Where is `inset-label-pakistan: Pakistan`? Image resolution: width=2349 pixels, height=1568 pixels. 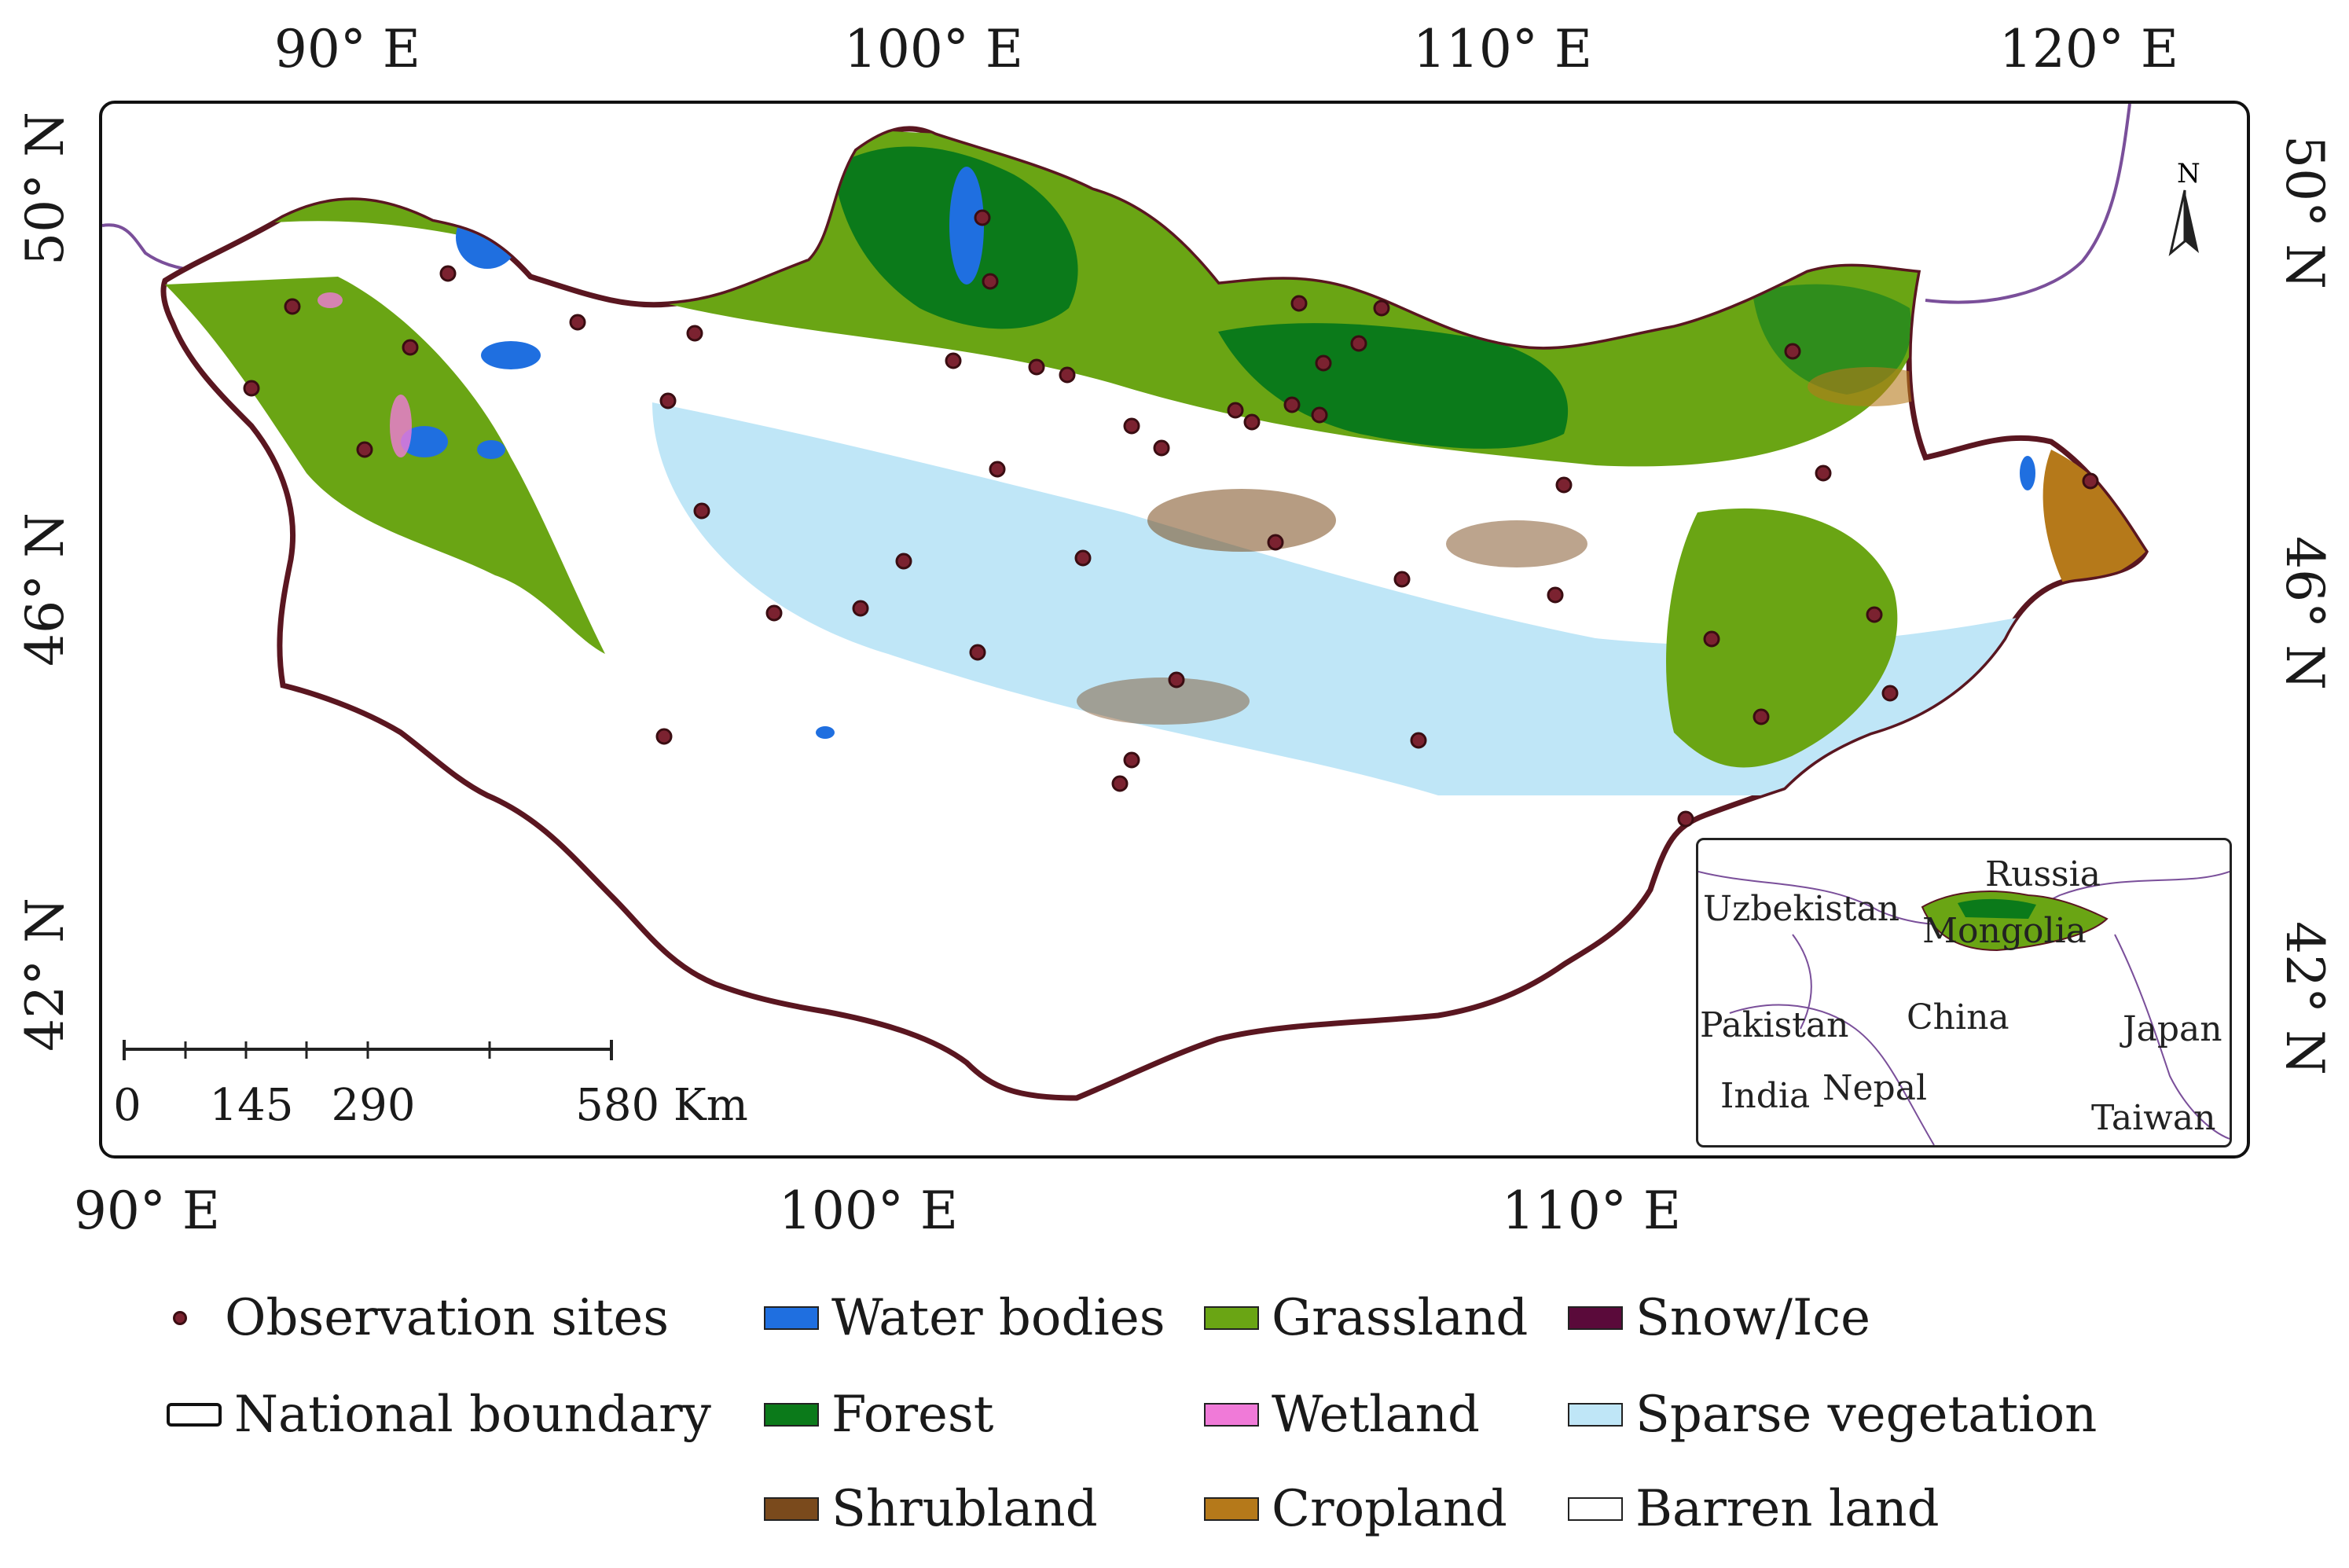
inset-label-pakistan: Pakistan is located at coordinates (1775, 1025).